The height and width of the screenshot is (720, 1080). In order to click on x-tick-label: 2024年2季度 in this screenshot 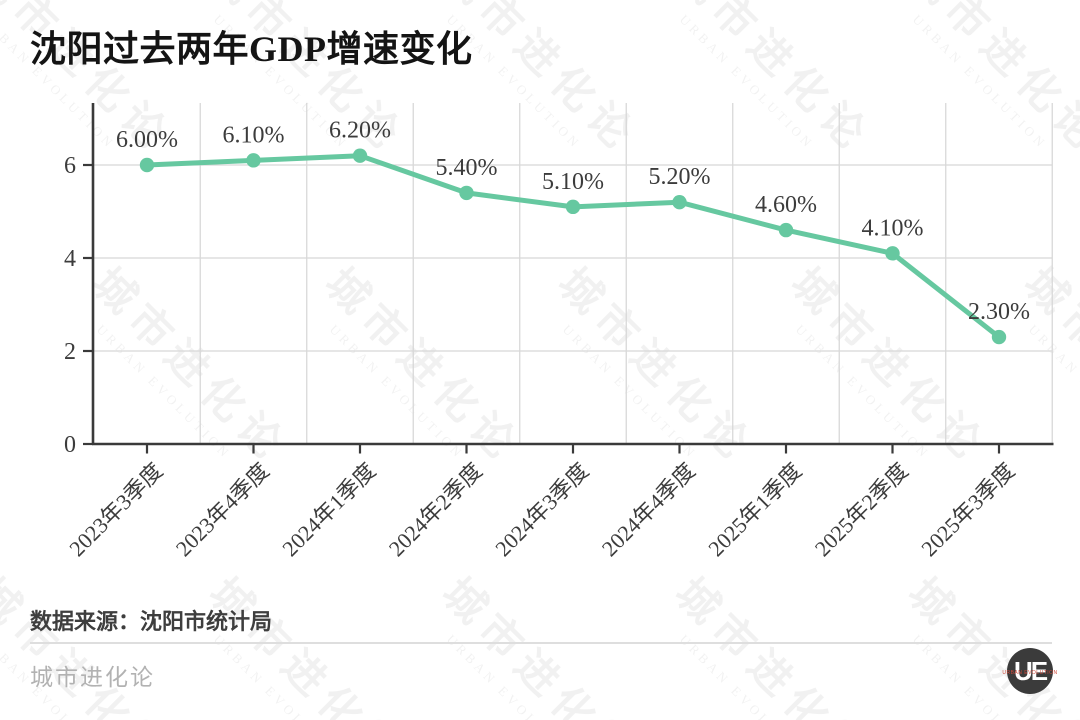, I will do `click(435, 509)`.